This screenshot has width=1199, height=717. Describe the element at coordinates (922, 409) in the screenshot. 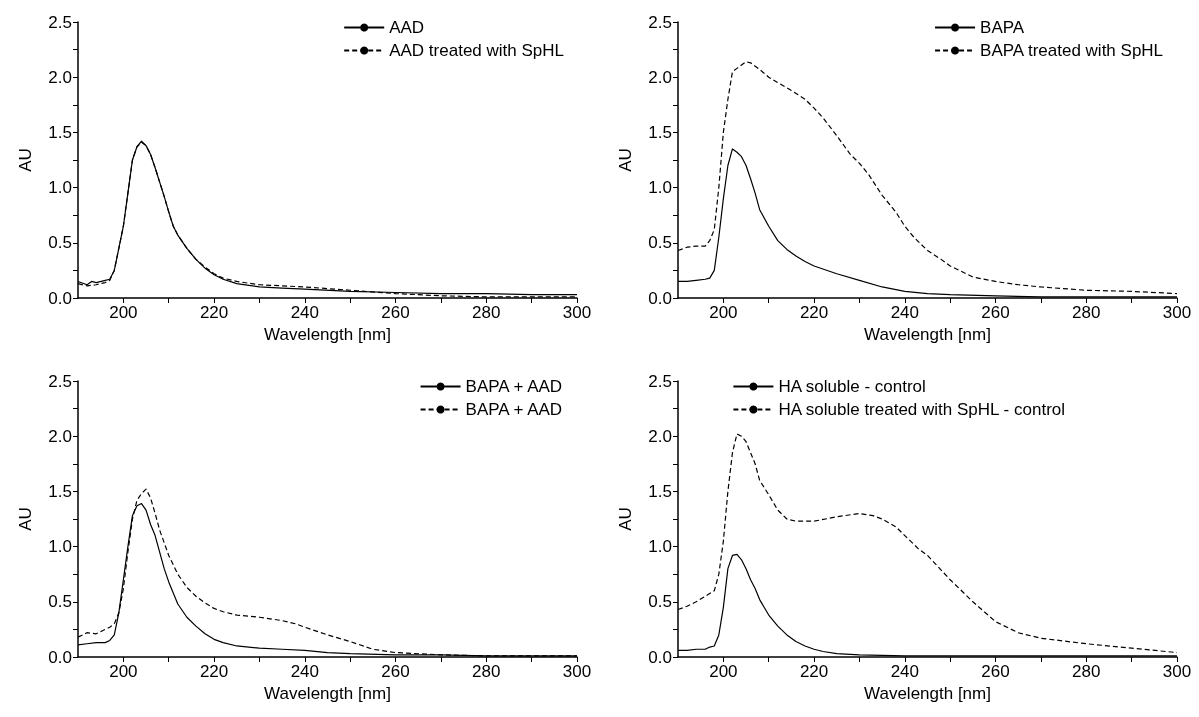

I see `legend-label: HA soluble treated with SpHL - control` at that location.